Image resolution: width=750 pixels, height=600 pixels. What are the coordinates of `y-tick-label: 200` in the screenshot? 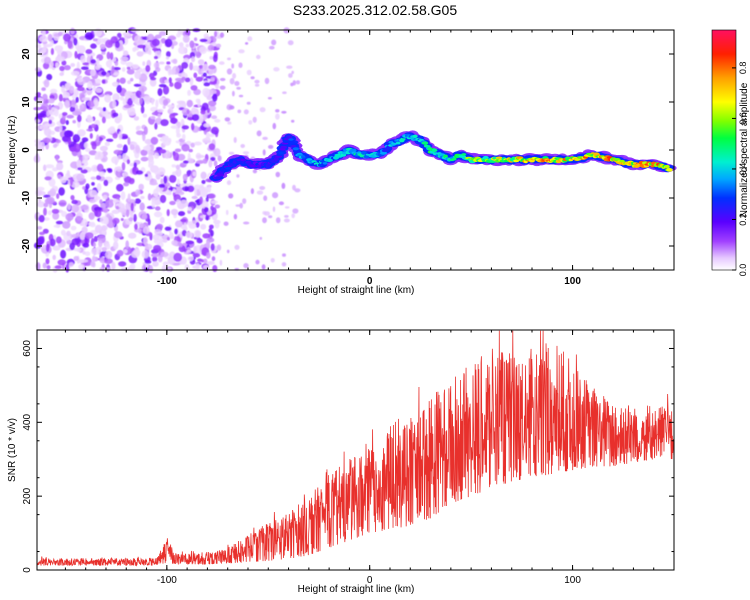 It's located at (27, 495).